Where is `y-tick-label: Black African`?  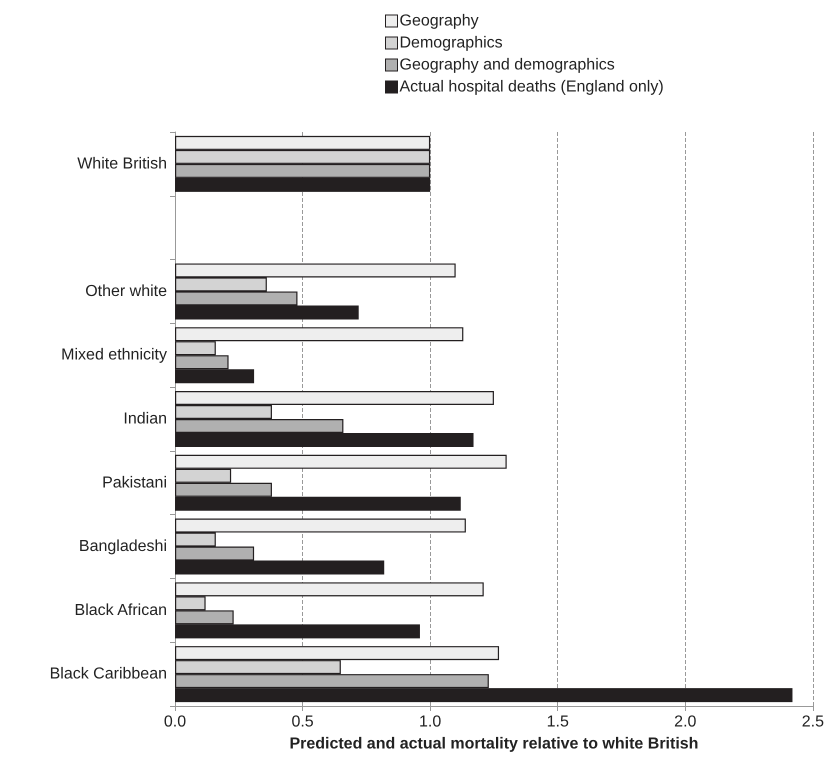 y-tick-label: Black African is located at coordinates (120, 610).